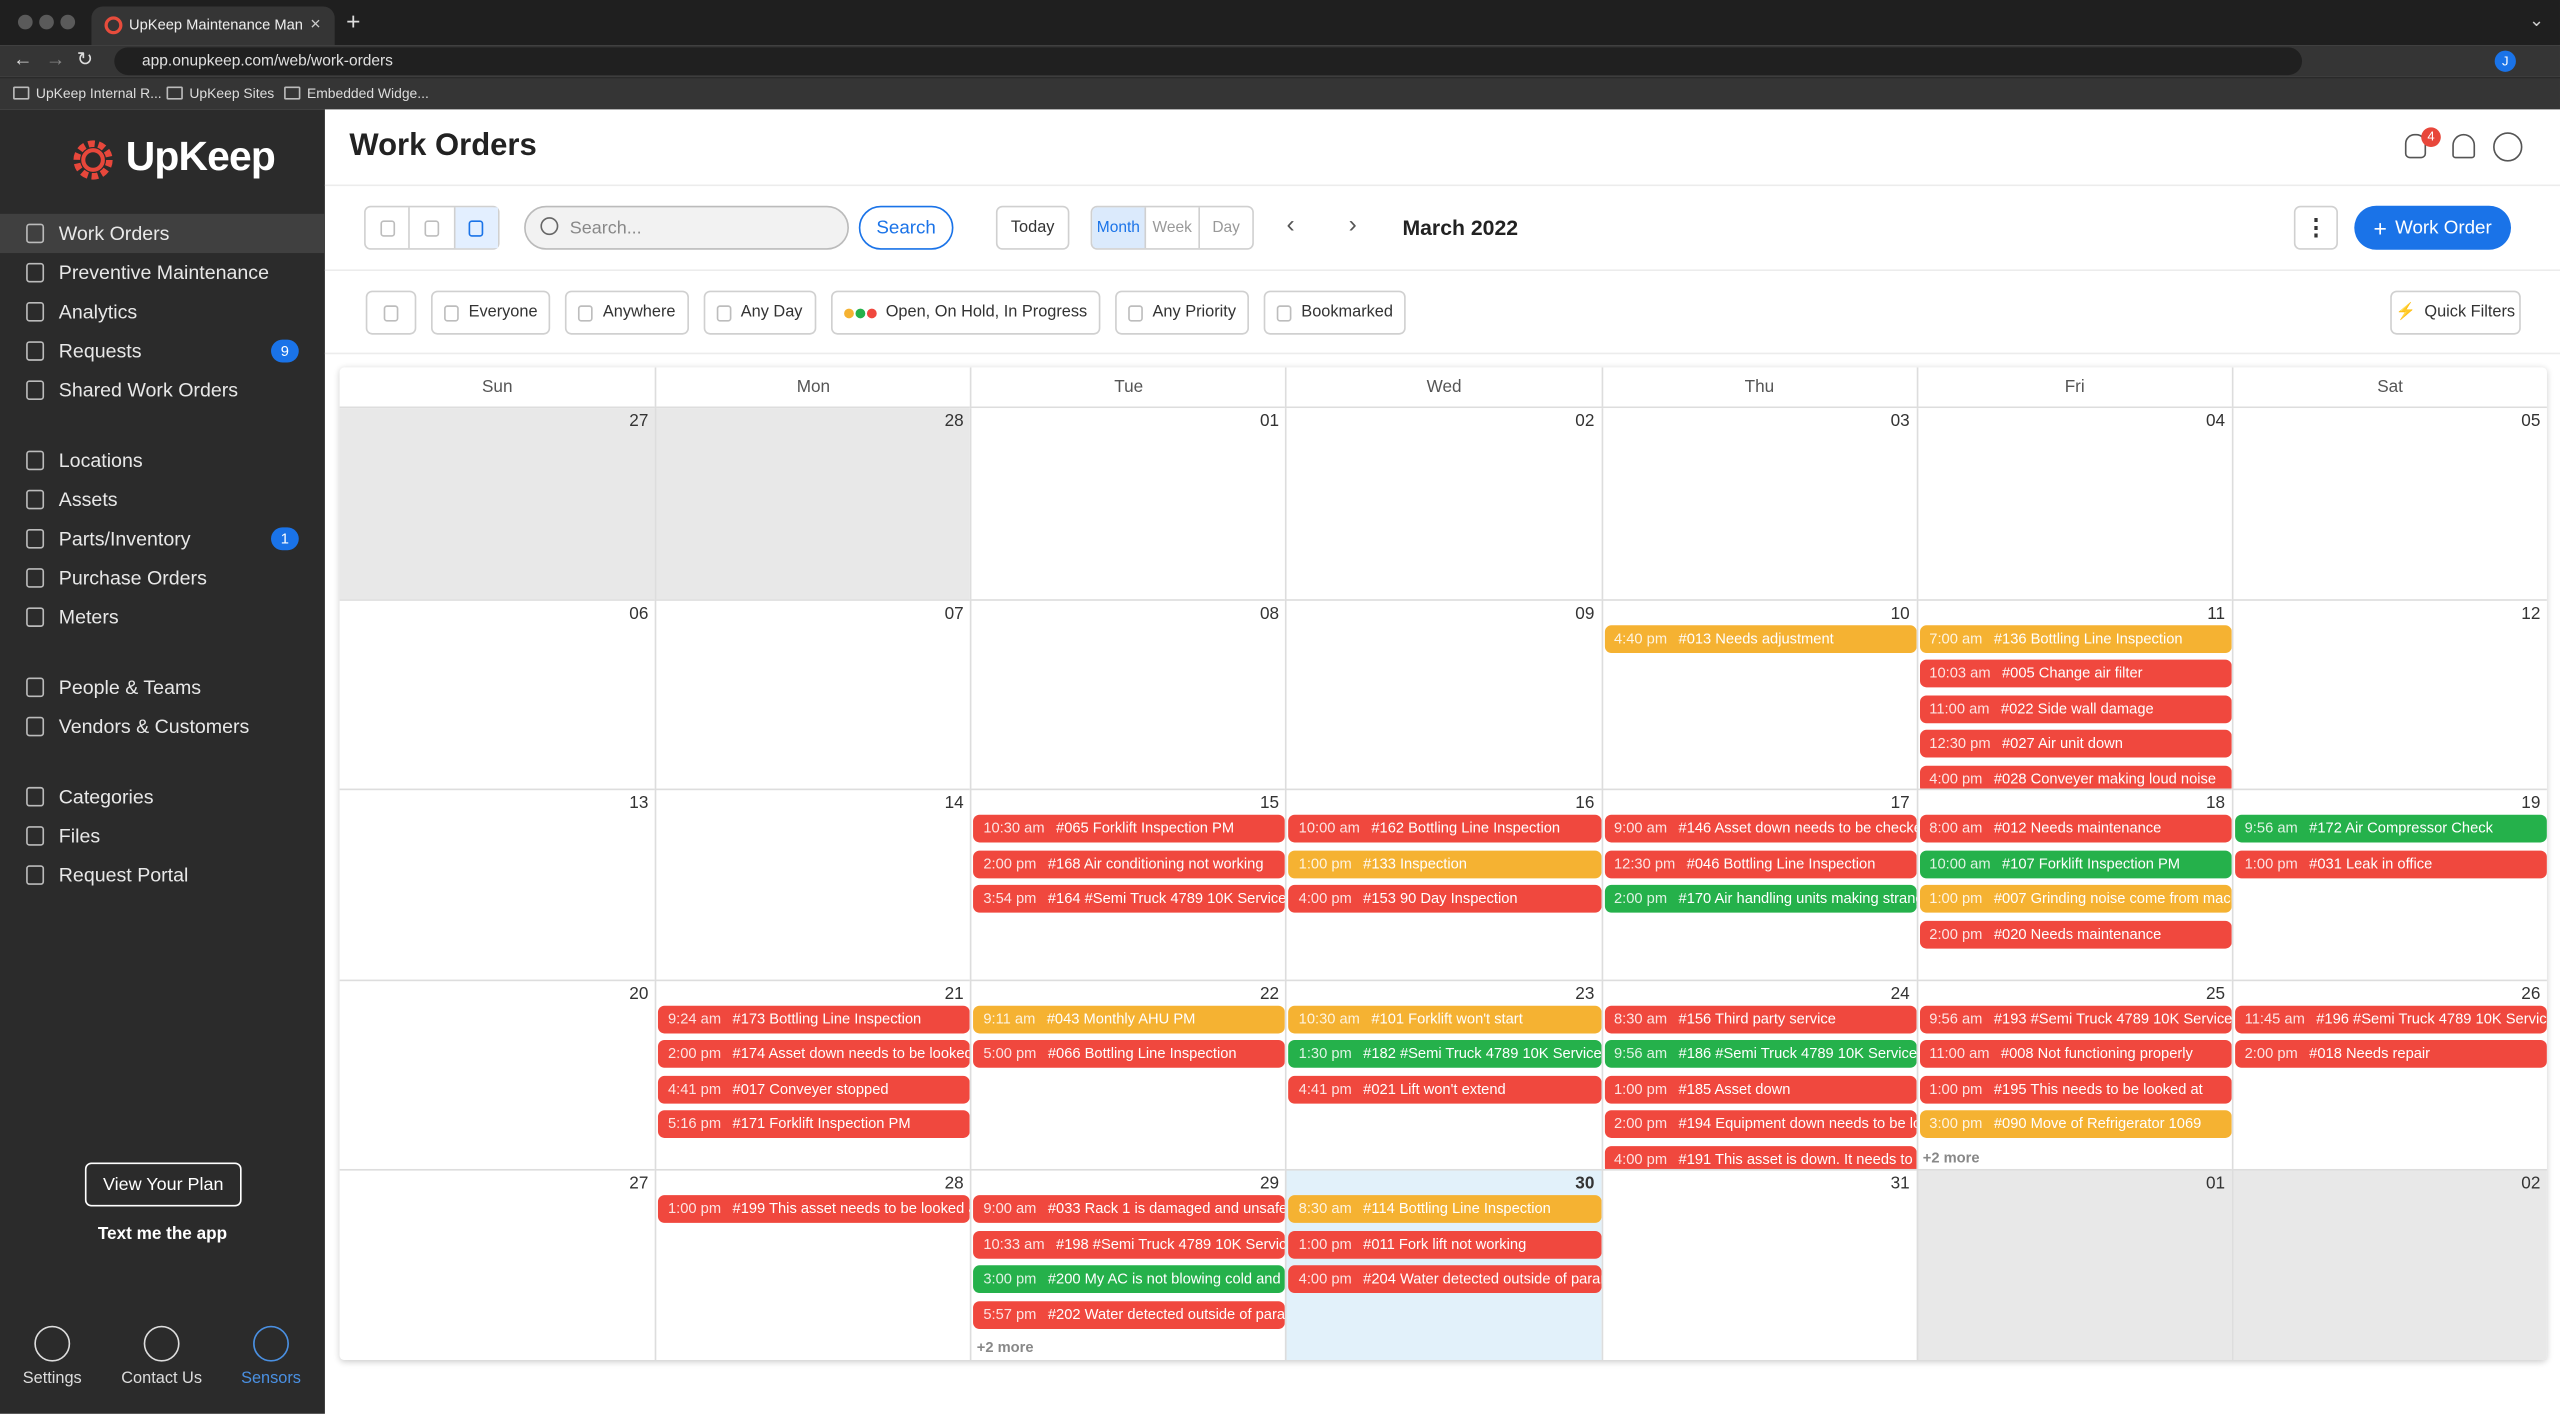 The height and width of the screenshot is (1414, 2560). Describe the element at coordinates (162, 350) in the screenshot. I see `nav-item: Requests 9` at that location.